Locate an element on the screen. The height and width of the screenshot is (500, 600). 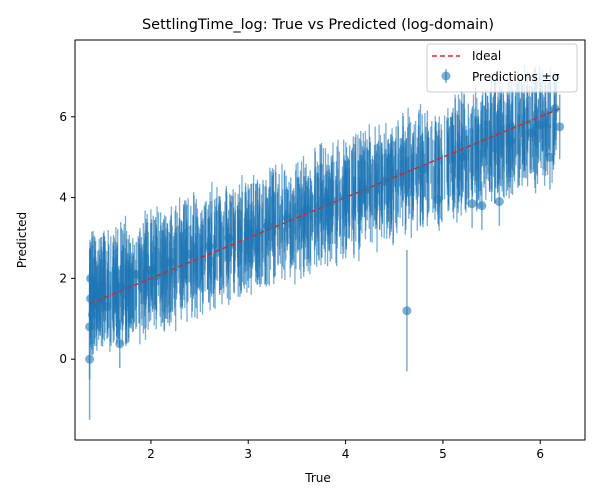
y-tick-label: 4 is located at coordinates (63, 198).